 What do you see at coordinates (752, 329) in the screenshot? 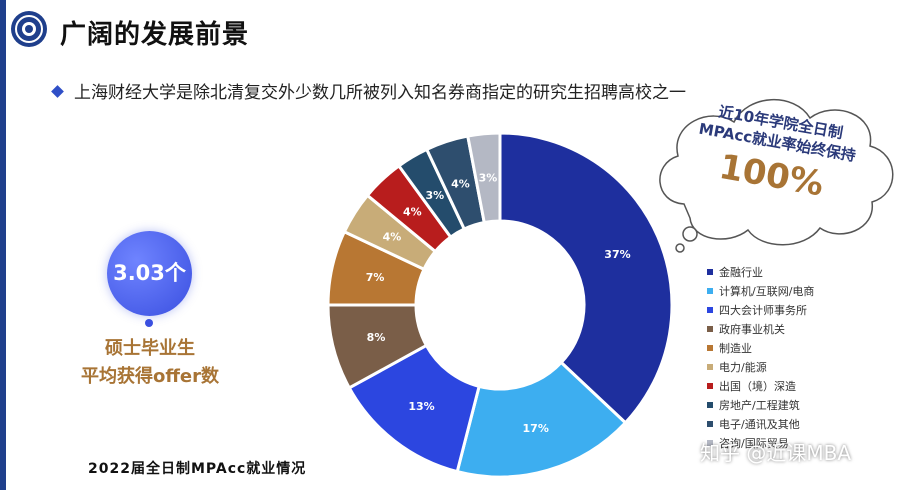
I see `legend-label-3: 政府事业机关` at bounding box center [752, 329].